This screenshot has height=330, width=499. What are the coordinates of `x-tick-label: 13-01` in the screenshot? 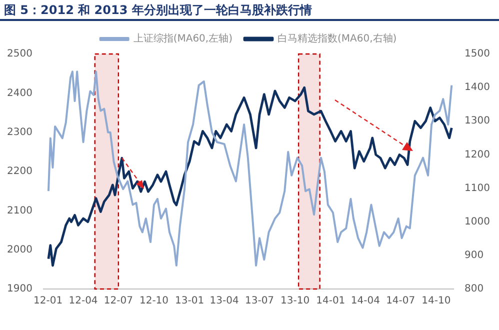 It's located at (189, 301).